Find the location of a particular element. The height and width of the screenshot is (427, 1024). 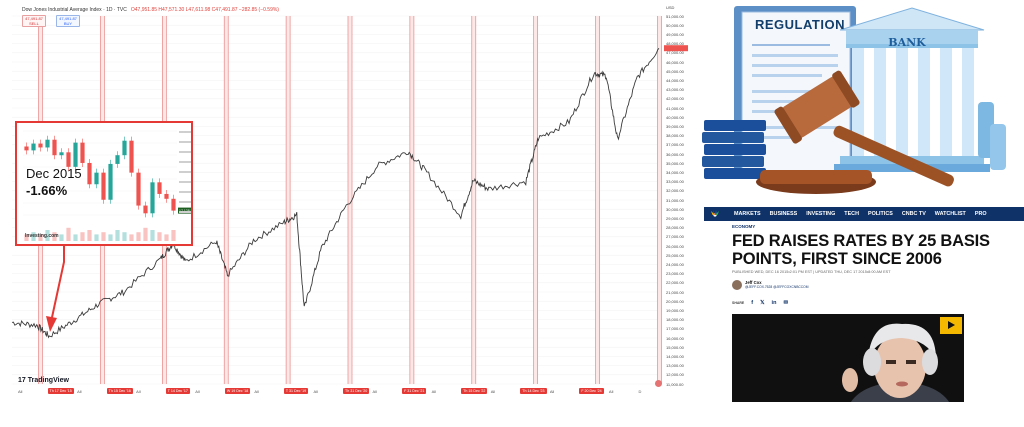

video-thumbnail is located at coordinates (848, 358).